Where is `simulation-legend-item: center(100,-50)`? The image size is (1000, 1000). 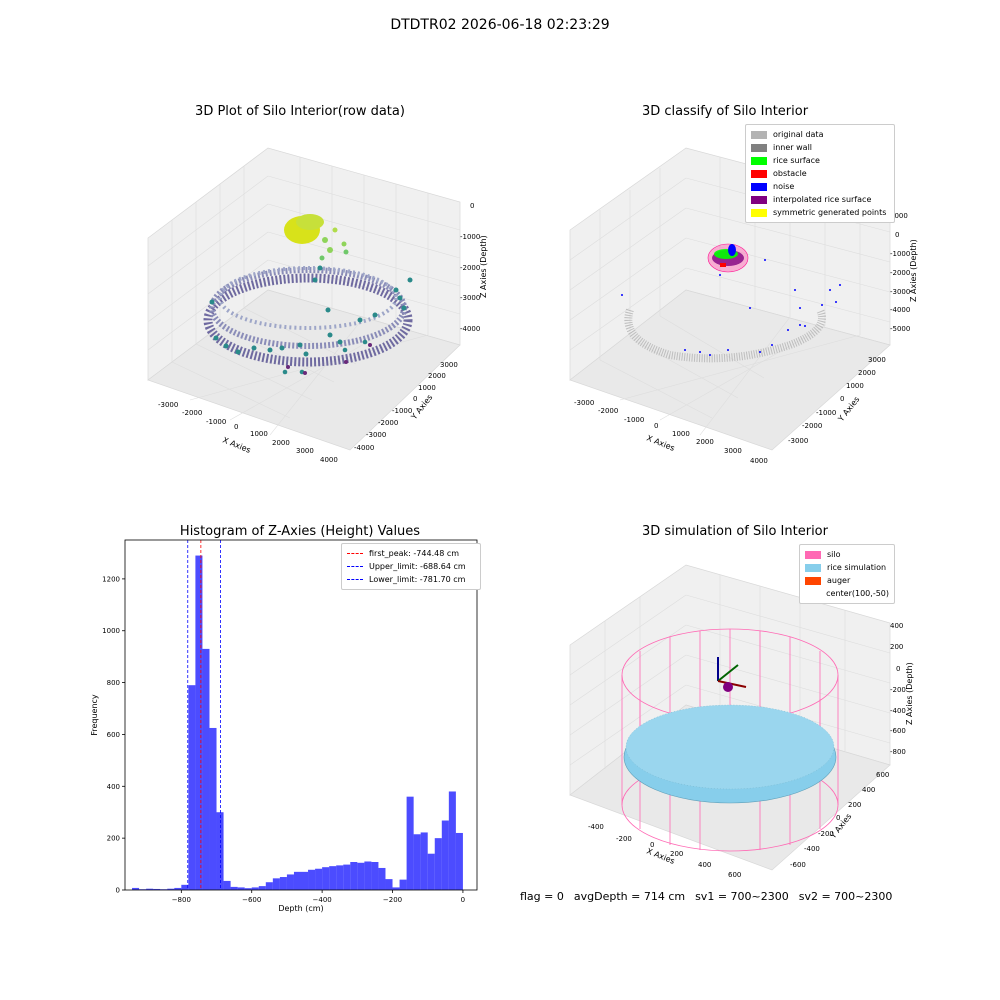
simulation-legend-item: center(100,-50) is located at coordinates (847, 593).